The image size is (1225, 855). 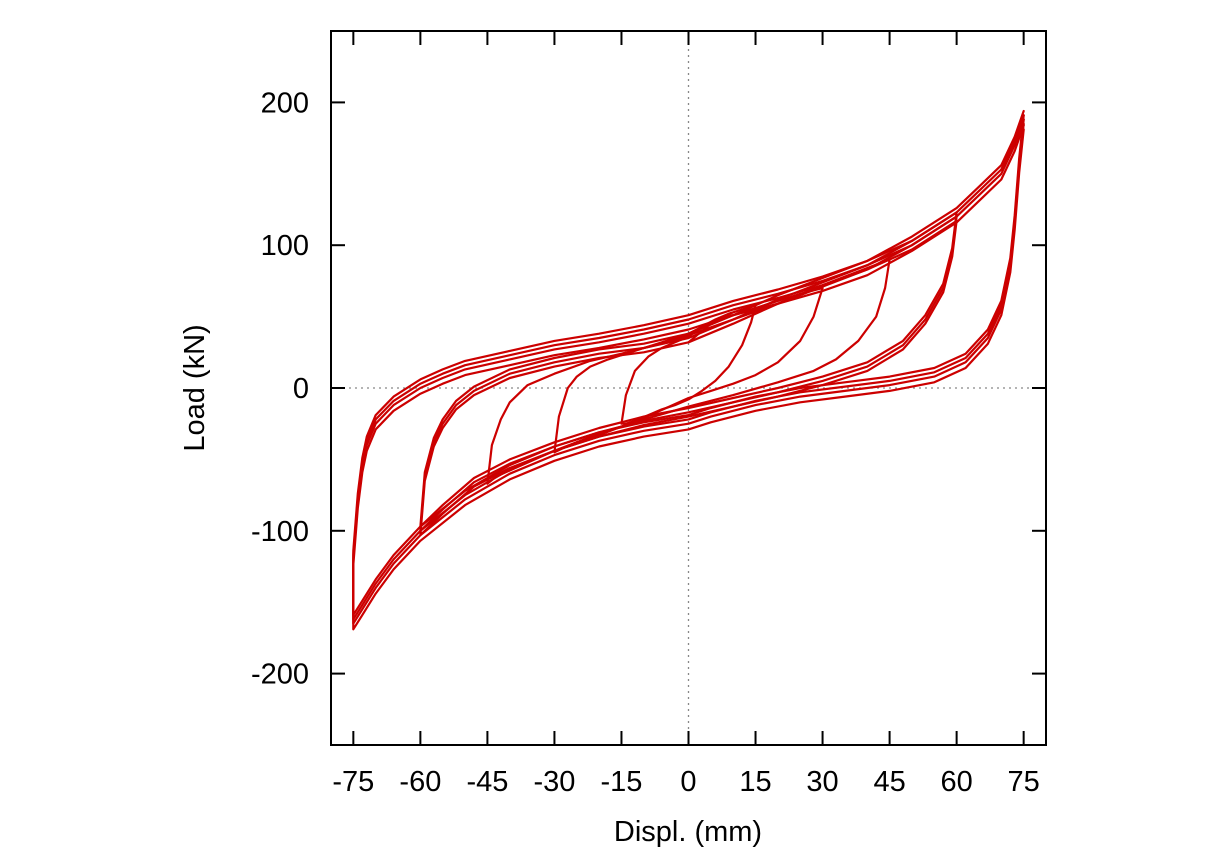 I want to click on x-tick-label: -45, so click(x=487, y=782).